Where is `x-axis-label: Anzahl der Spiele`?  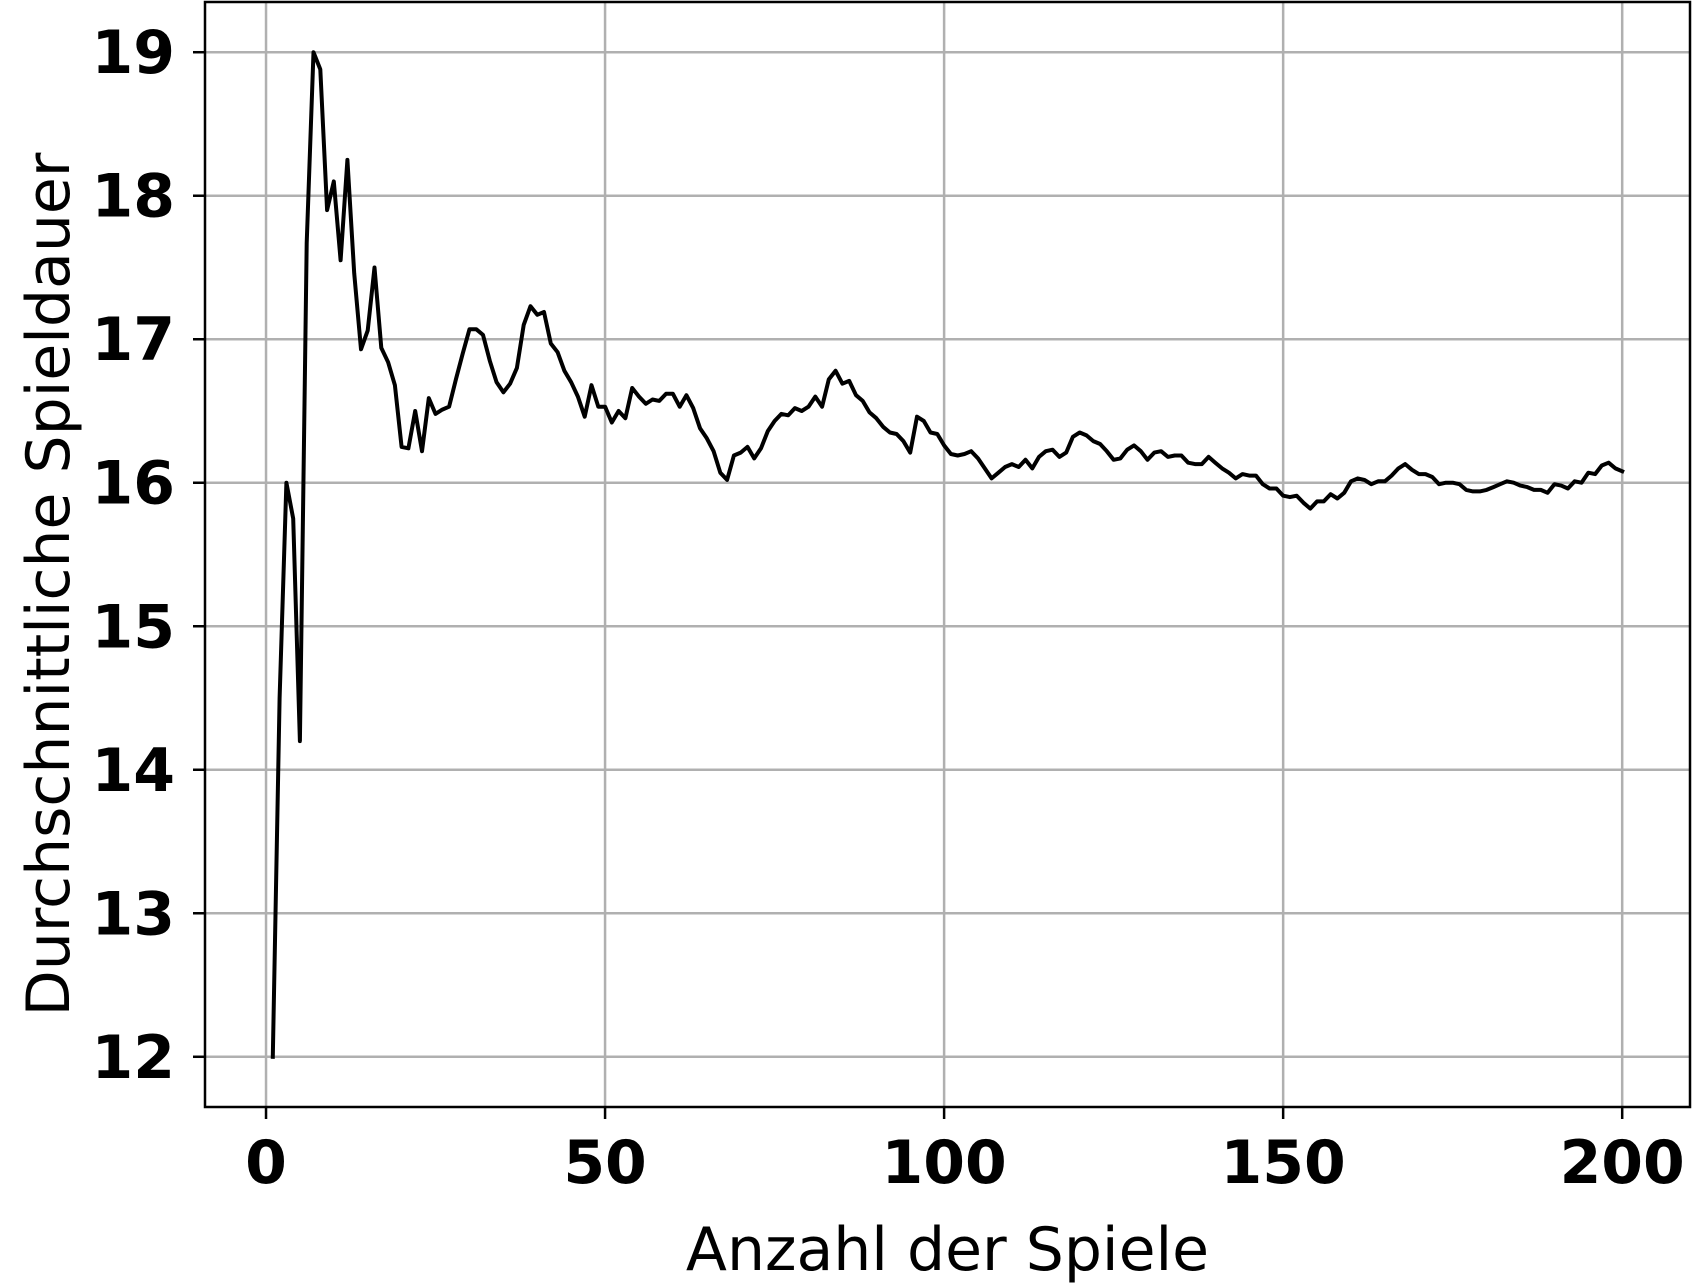
x-axis-label: Anzahl der Spiele is located at coordinates (947, 1250).